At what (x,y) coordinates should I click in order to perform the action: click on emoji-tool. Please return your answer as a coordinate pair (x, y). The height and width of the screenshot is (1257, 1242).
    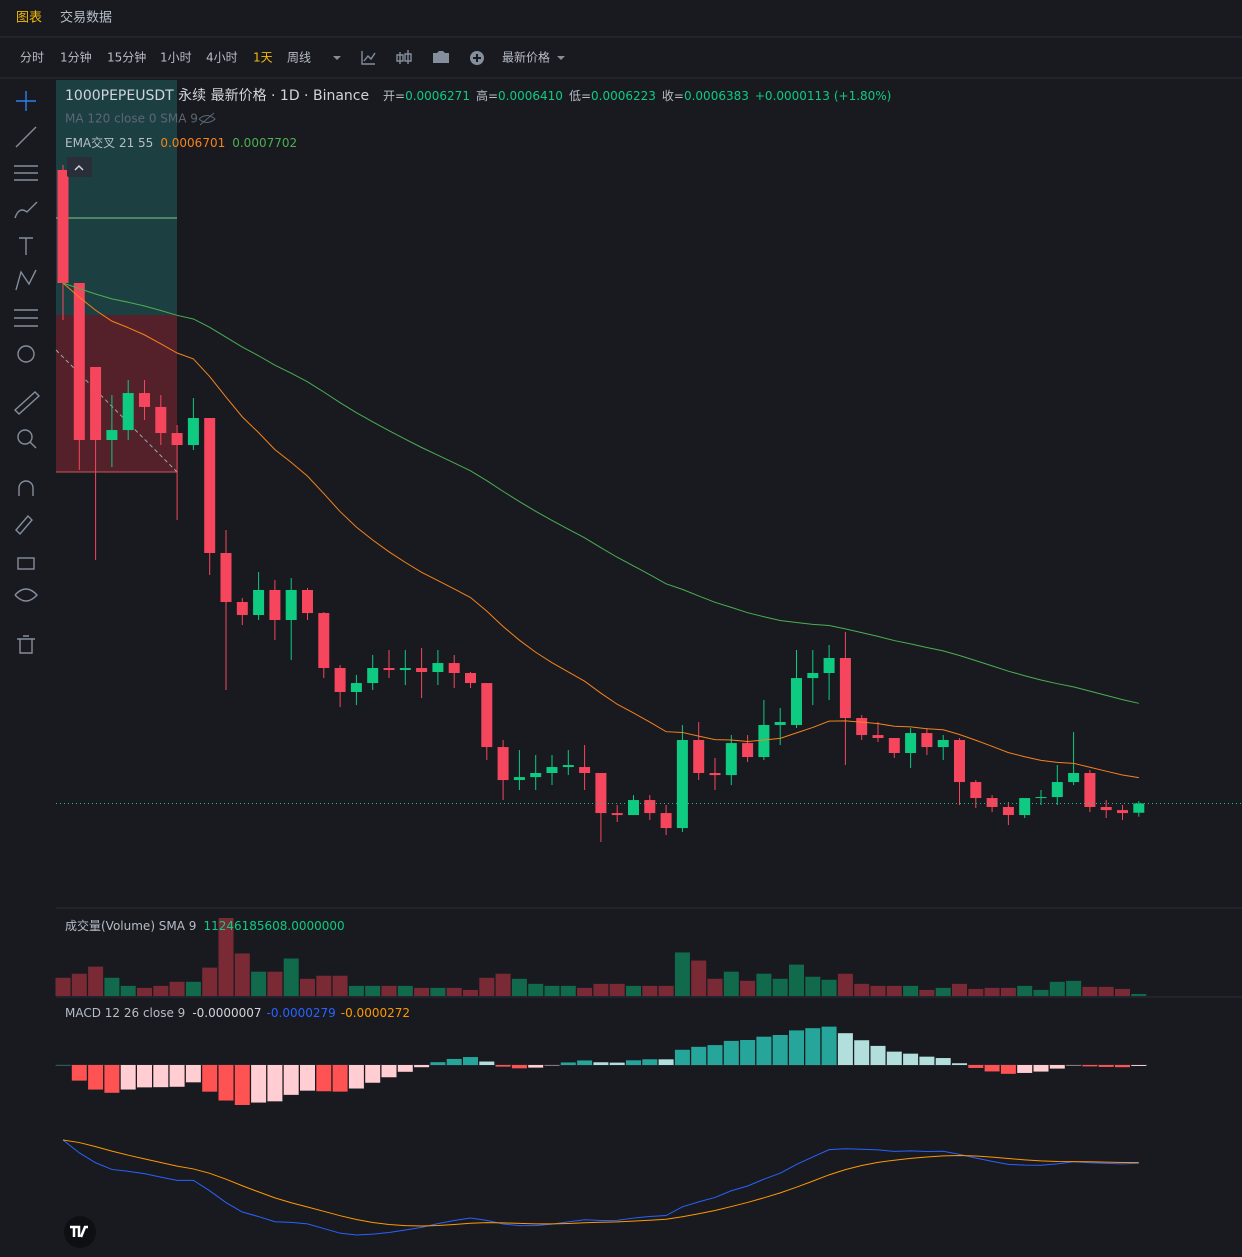
    Looking at the image, I should click on (26, 354).